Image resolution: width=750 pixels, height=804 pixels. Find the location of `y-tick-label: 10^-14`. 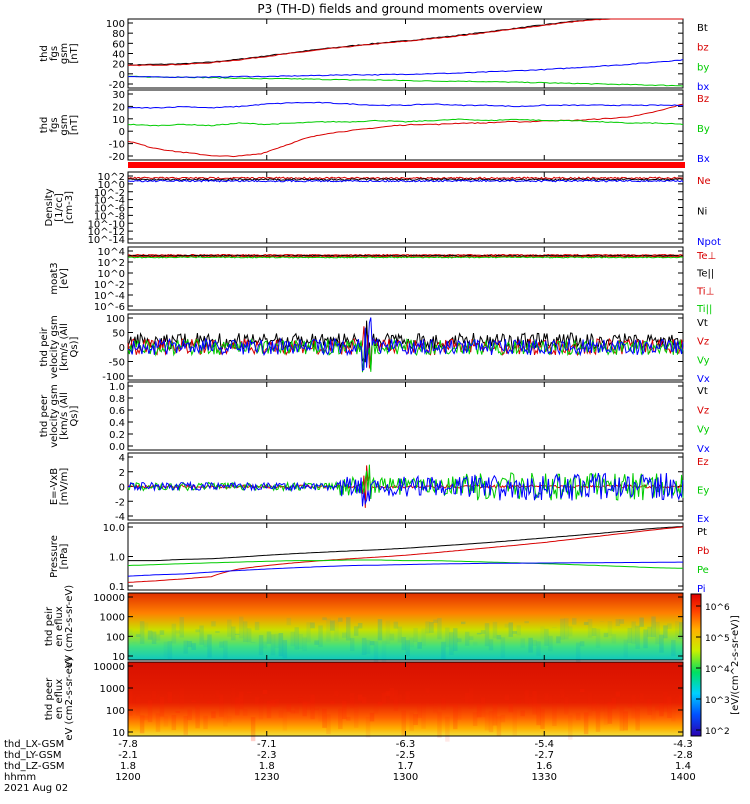

y-tick-label: 10^-14 is located at coordinates (106, 240).